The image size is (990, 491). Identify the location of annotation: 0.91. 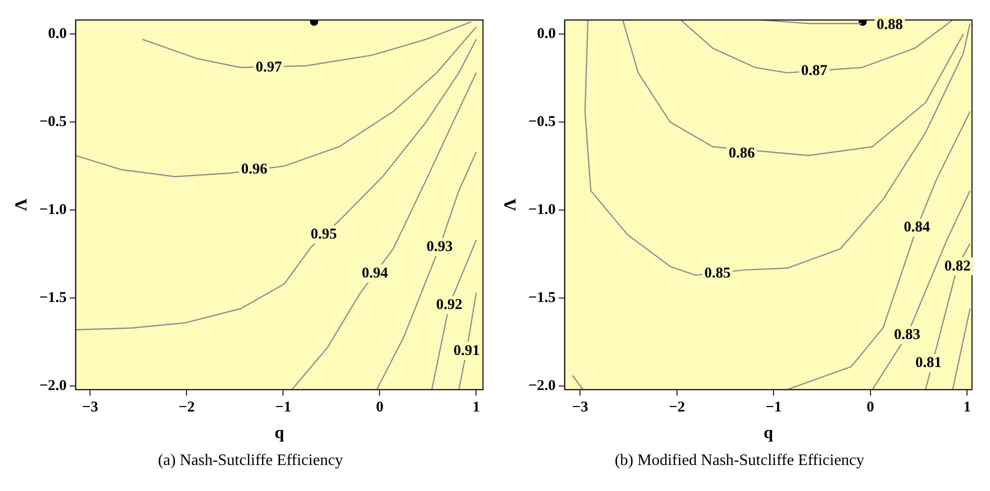
(466, 350).